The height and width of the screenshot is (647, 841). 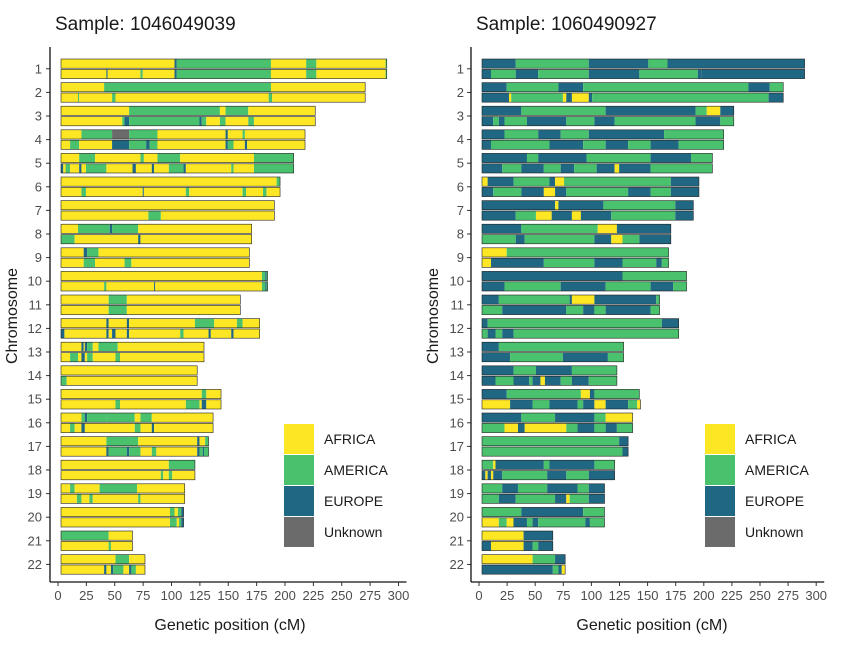 I want to click on chromosome-tick-label: 11, so click(x=458, y=304).